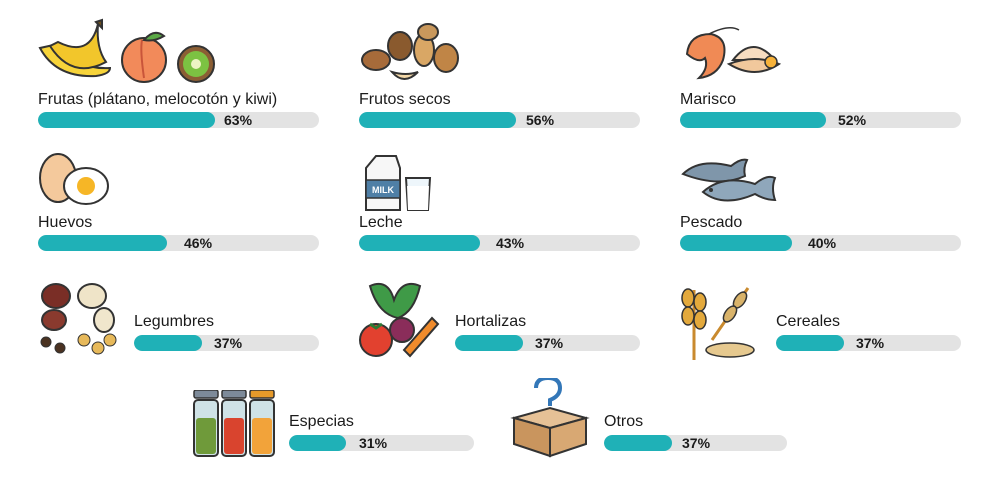 This screenshot has width=1000, height=484. Describe the element at coordinates (491, 321) in the screenshot. I see `item-label: Hortalizas` at that location.